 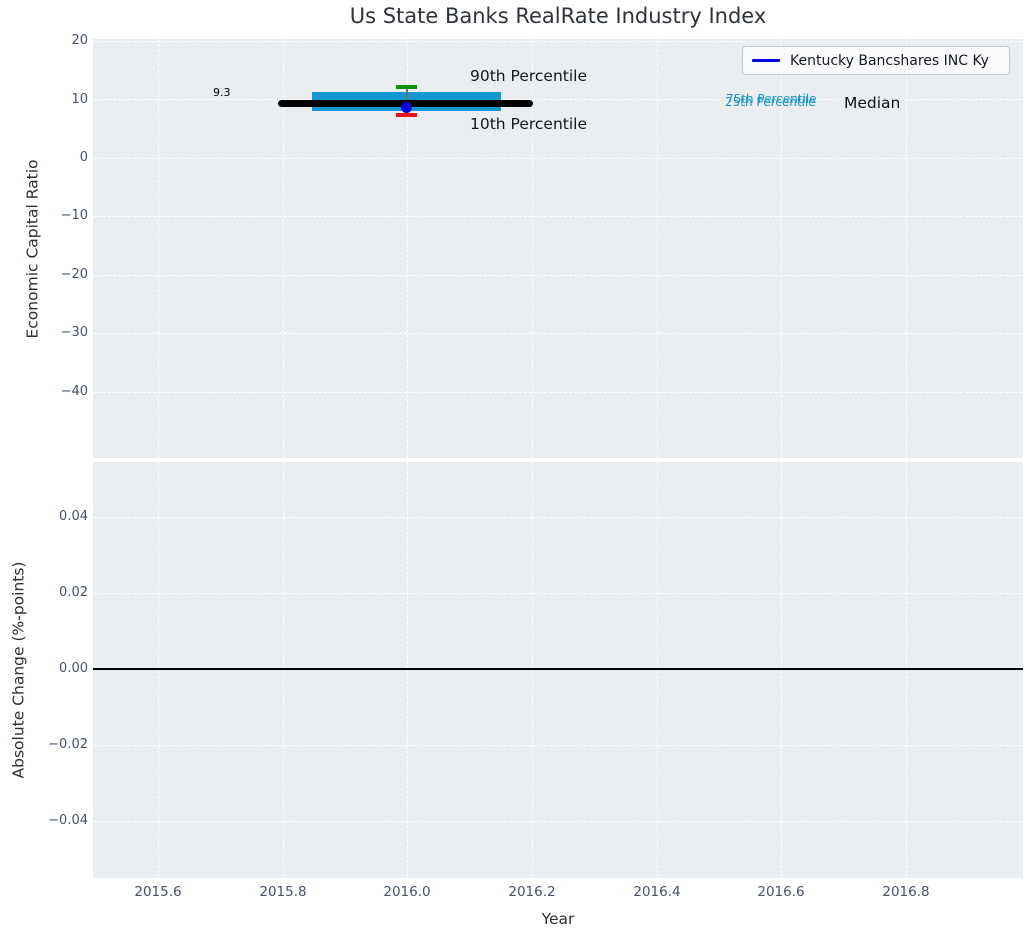 I want to click on y-tick-label: 0, so click(x=83, y=157).